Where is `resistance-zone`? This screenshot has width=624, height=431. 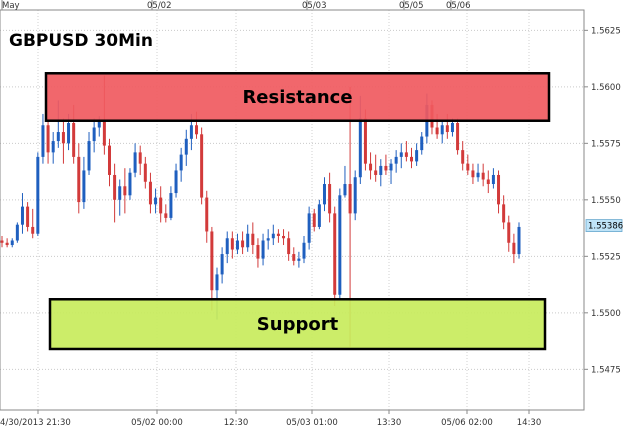
resistance-zone is located at coordinates (297, 97).